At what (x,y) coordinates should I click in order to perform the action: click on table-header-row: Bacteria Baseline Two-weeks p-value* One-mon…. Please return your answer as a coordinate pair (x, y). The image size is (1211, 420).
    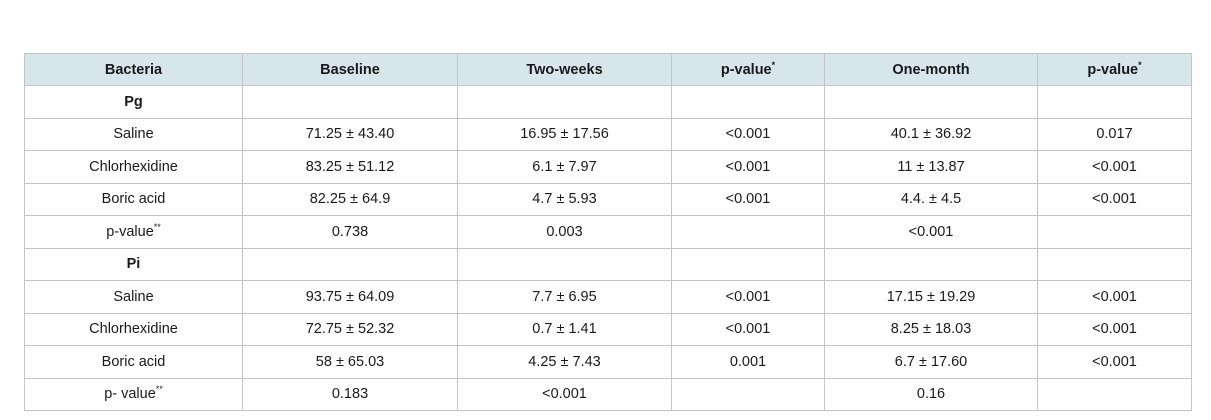
    Looking at the image, I should click on (608, 69).